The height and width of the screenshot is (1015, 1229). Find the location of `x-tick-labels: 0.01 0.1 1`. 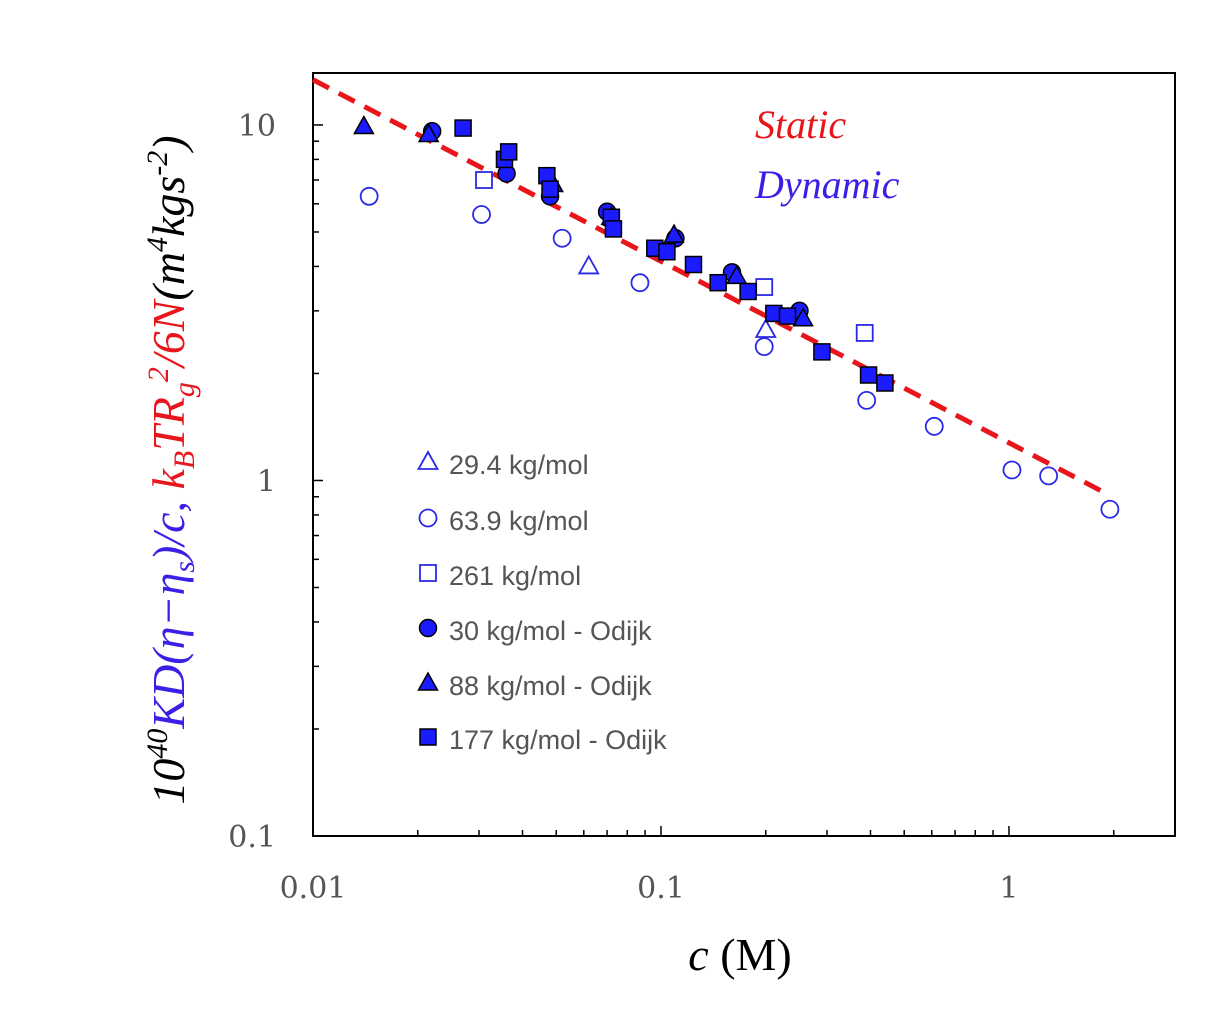

x-tick-labels: 0.01 0.1 1 is located at coordinates (649, 888).